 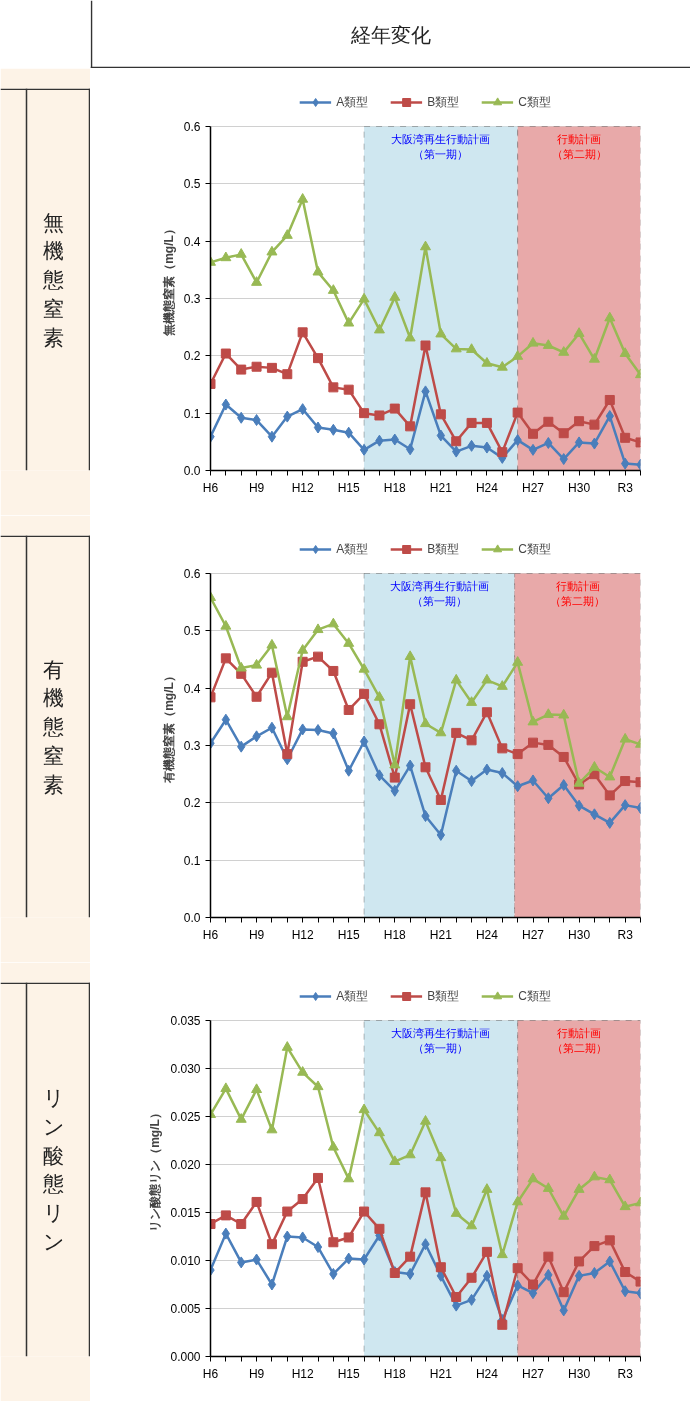 I want to click on x-tick-label: H27, so click(x=533, y=934).